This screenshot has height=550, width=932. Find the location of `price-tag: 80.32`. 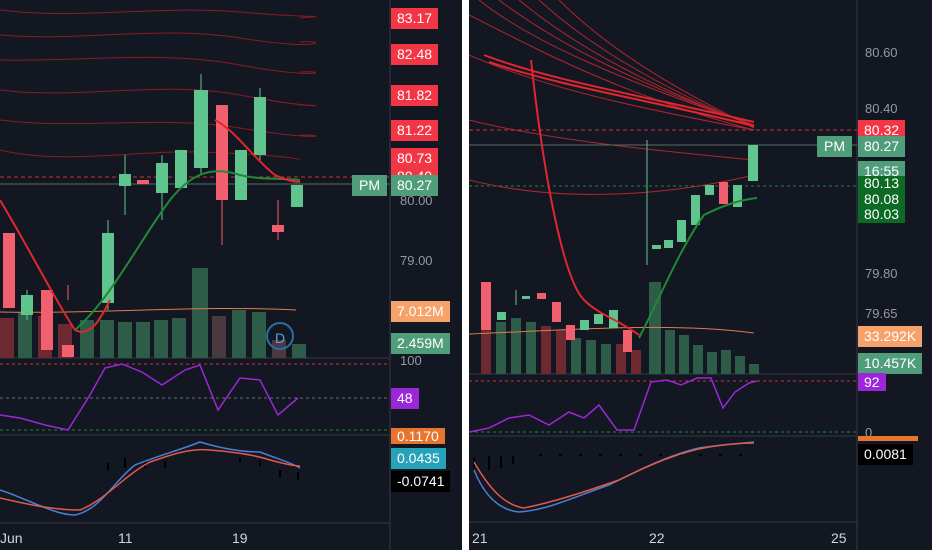

price-tag: 80.32 is located at coordinates (882, 130).